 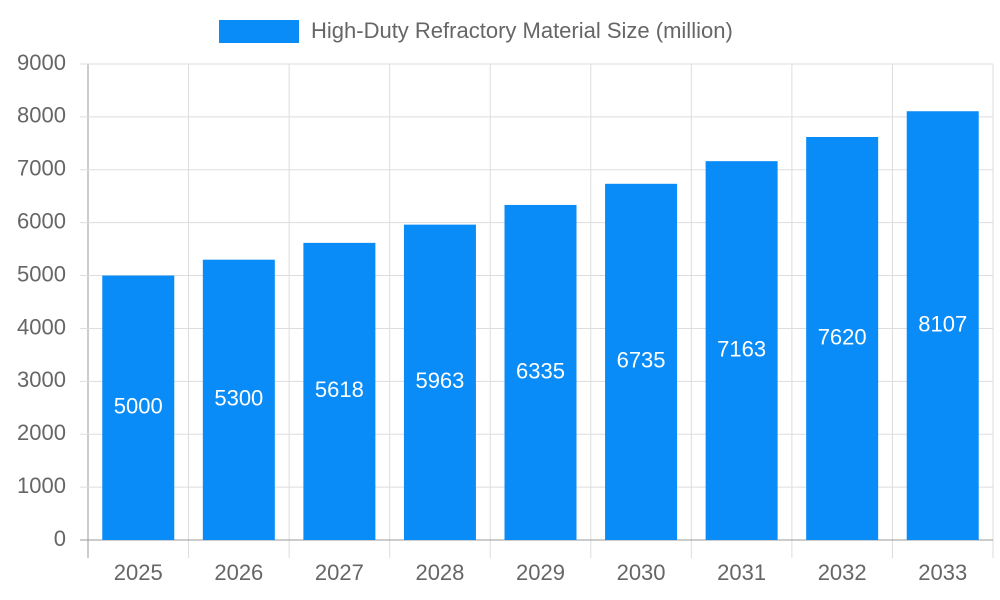 I want to click on y-tick-label: 0, so click(x=60, y=538).